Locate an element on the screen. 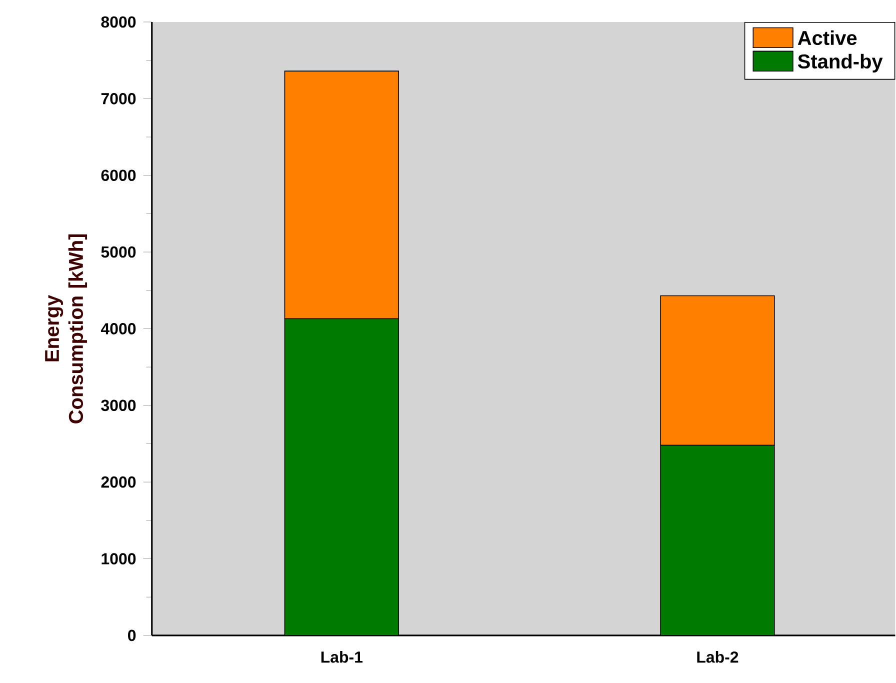 The height and width of the screenshot is (683, 896). y-tick-label: 4000 is located at coordinates (118, 328).